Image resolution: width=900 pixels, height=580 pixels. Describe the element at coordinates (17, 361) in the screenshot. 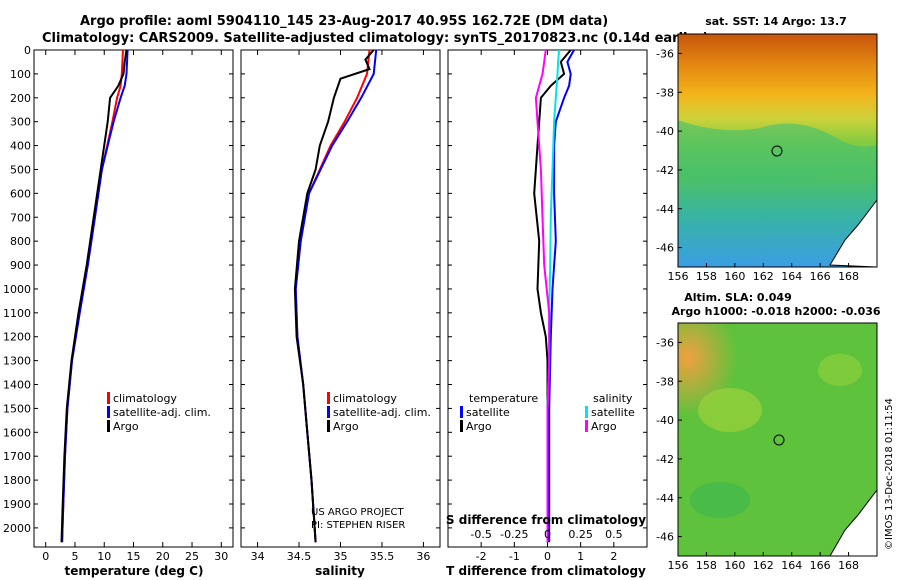

I see `depth-tick-label: 1300` at that location.